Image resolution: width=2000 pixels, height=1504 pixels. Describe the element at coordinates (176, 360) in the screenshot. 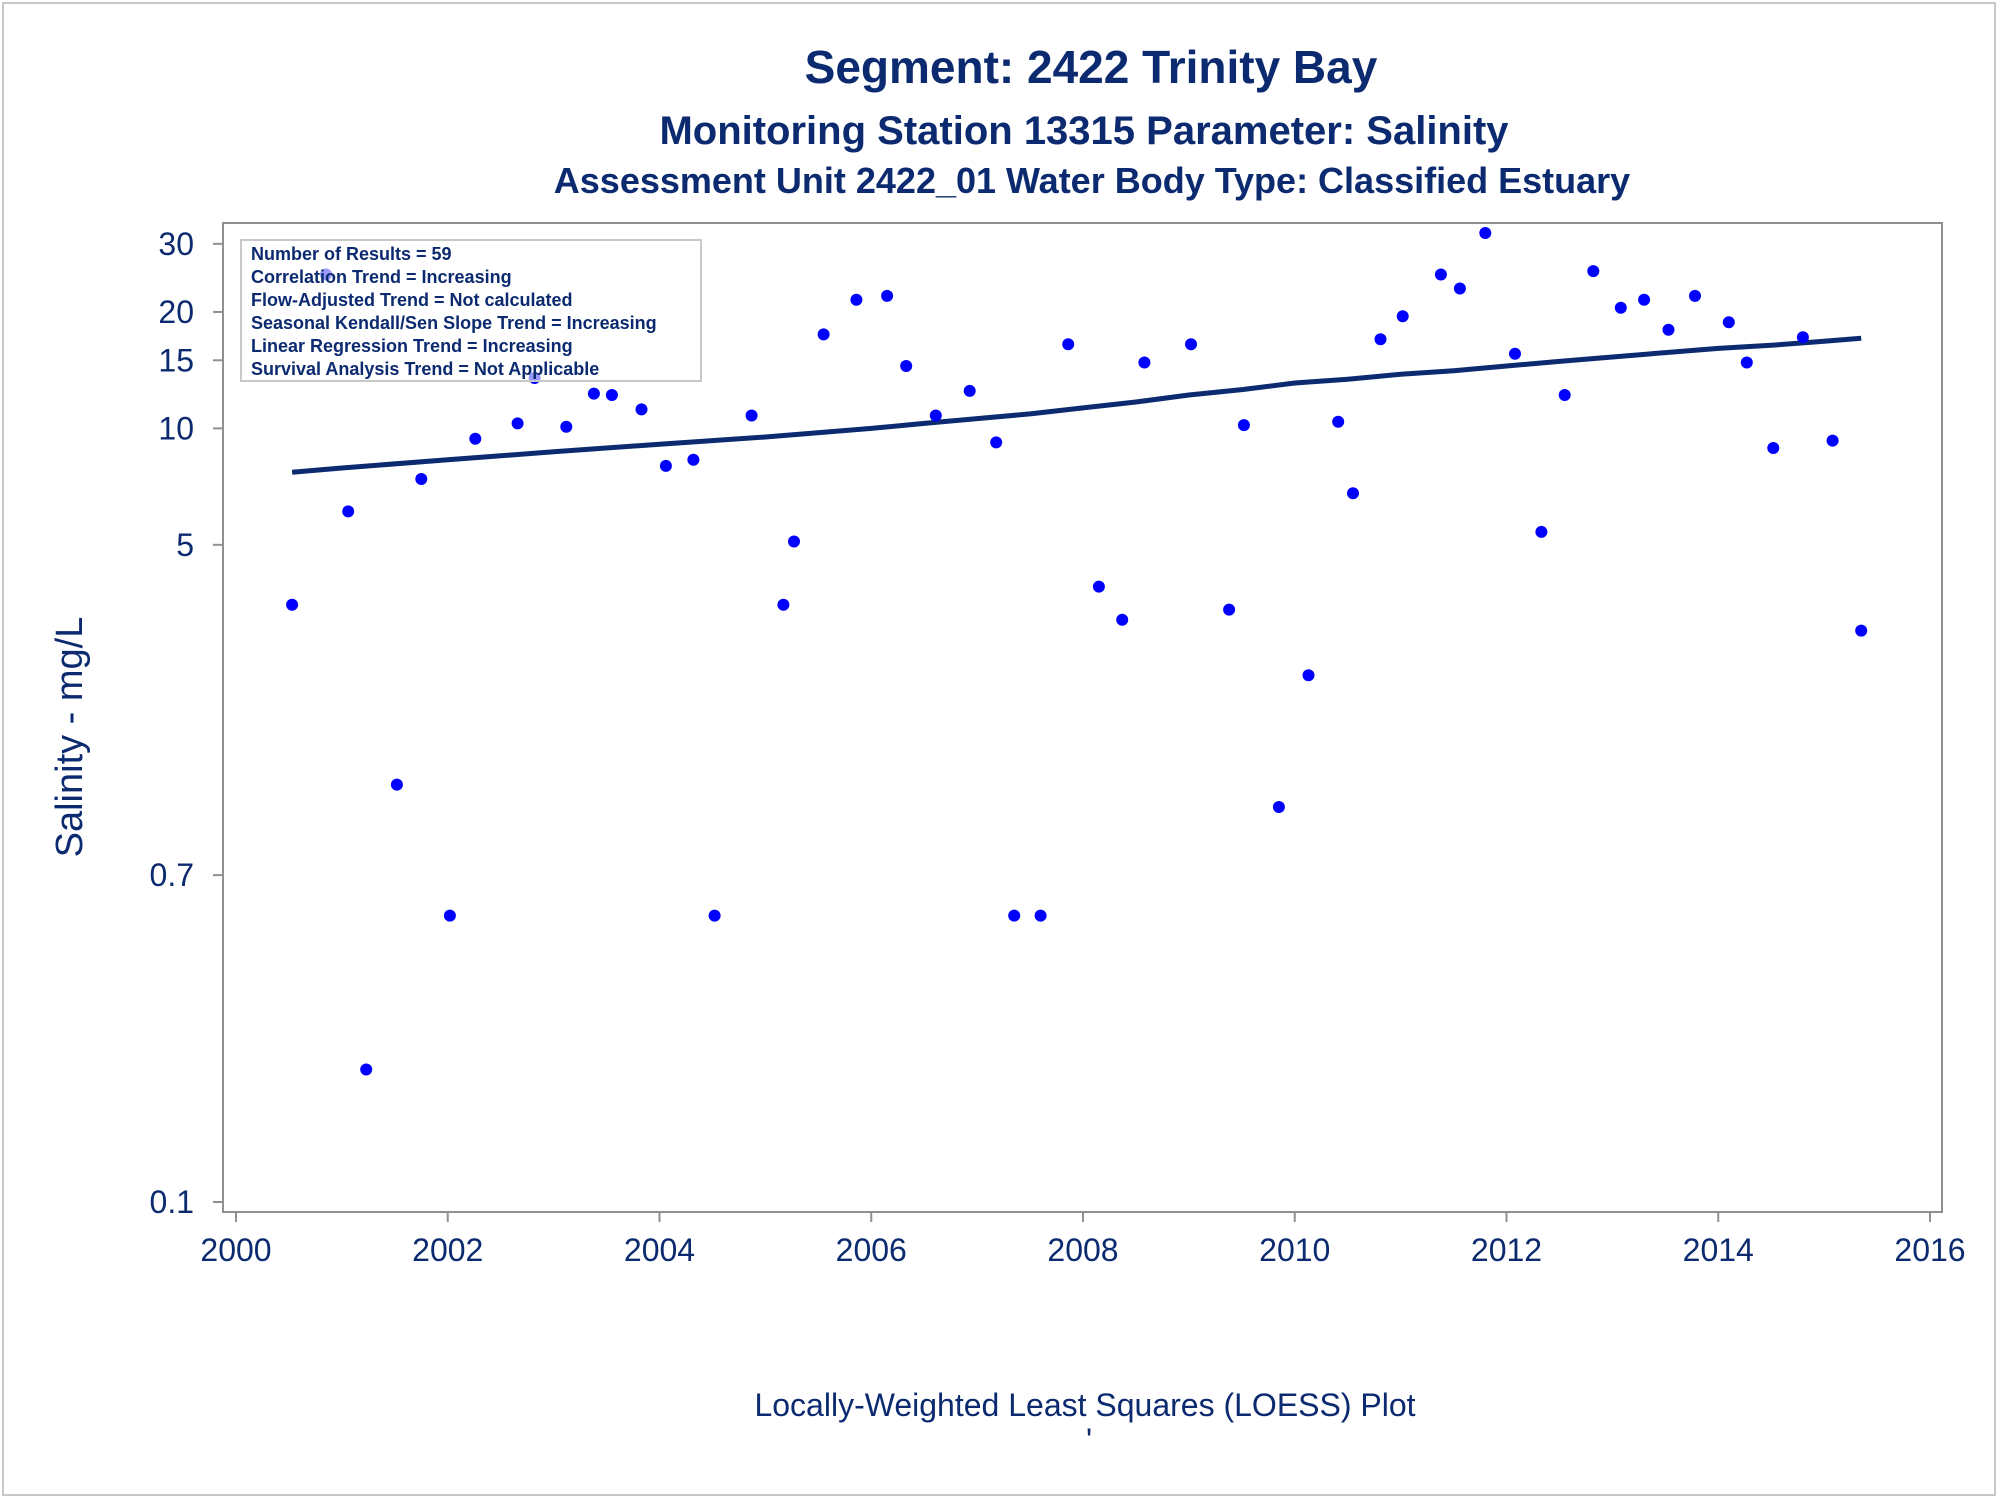

I see `y-tick-label: 15` at that location.